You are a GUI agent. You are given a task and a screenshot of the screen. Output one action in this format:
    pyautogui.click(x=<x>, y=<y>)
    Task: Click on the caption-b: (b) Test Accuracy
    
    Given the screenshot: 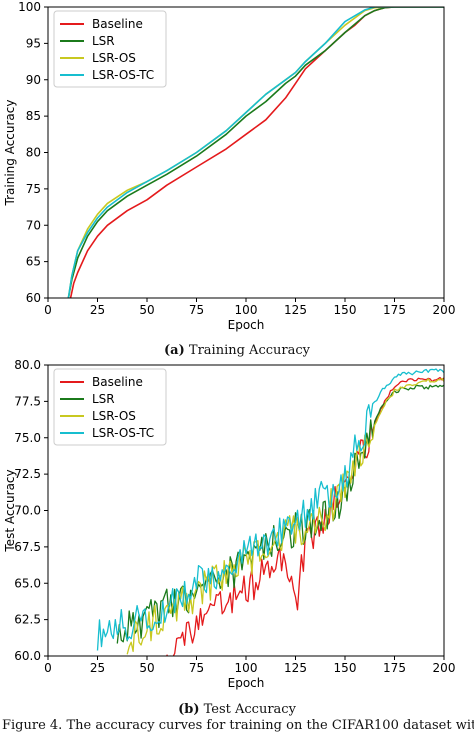 What is the action you would take?
    pyautogui.click(x=237, y=709)
    